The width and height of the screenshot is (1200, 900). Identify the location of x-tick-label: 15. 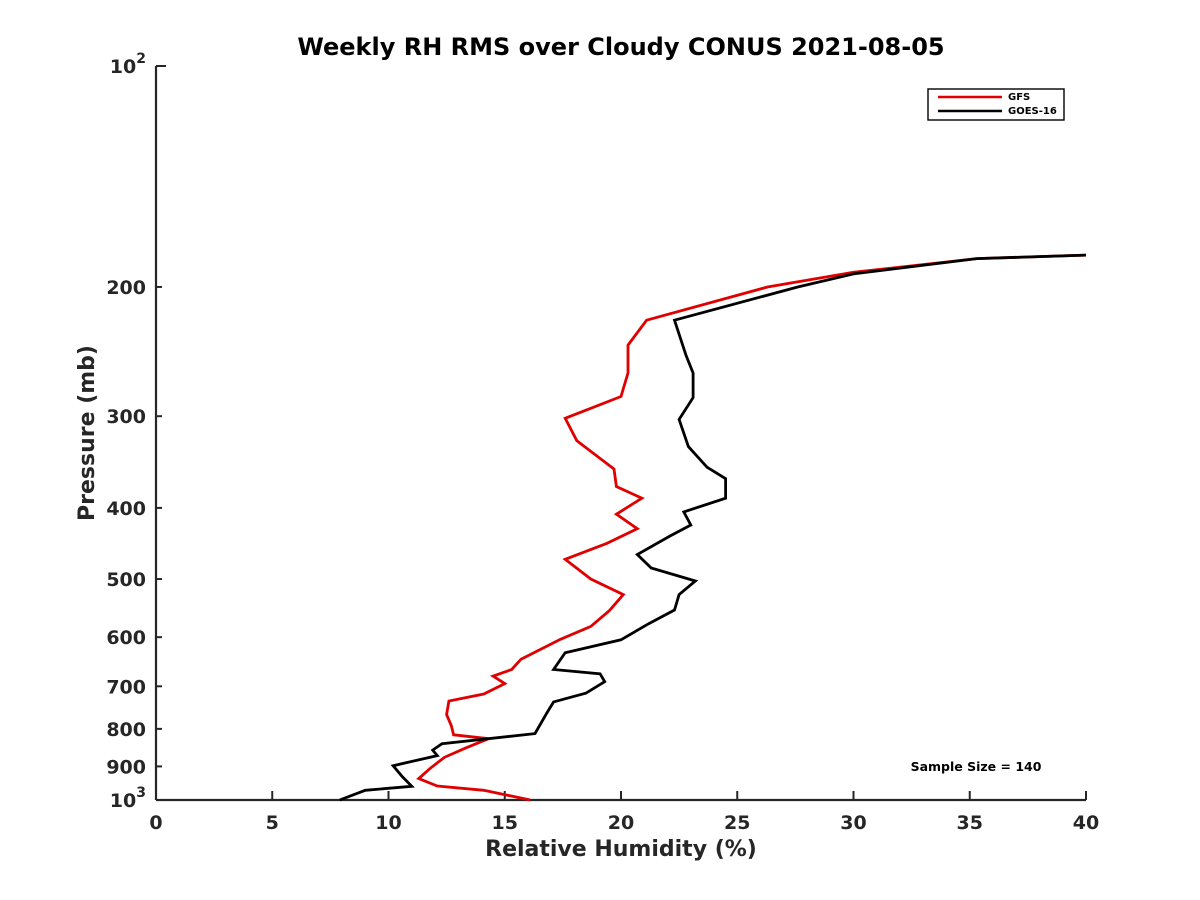
(505, 823).